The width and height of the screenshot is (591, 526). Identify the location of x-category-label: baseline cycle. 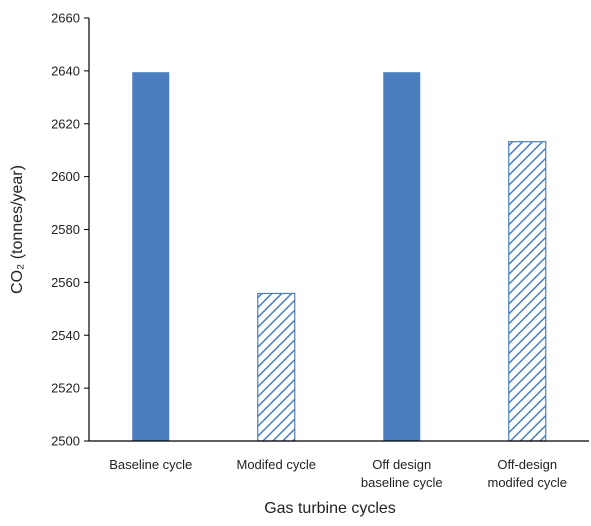
(402, 482).